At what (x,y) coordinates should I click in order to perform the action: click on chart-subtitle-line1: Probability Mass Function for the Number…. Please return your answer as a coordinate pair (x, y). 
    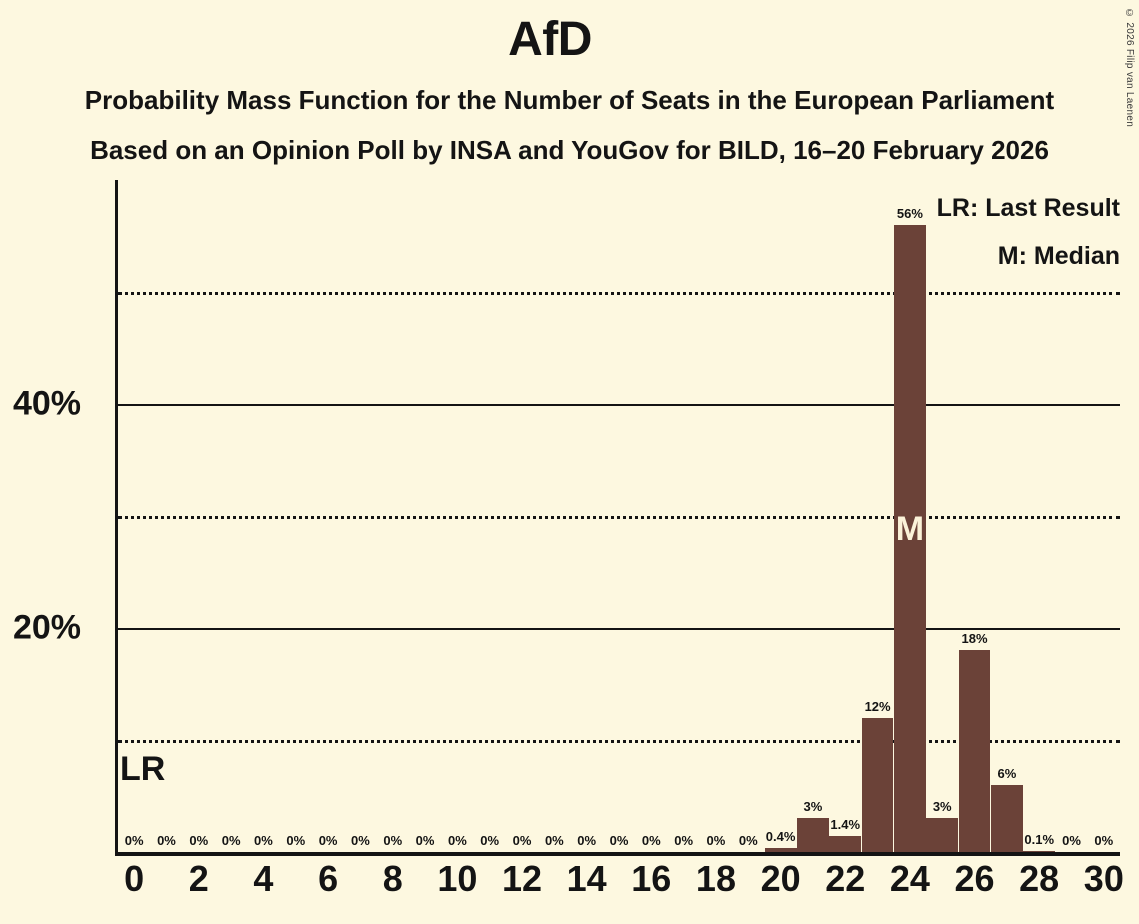
    Looking at the image, I should click on (569, 100).